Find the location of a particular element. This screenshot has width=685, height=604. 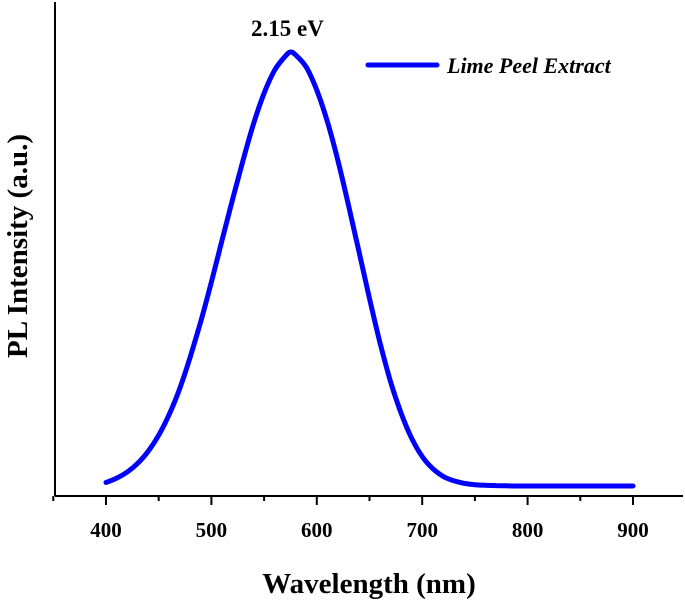

x-ticks is located at coordinates (343, 500).